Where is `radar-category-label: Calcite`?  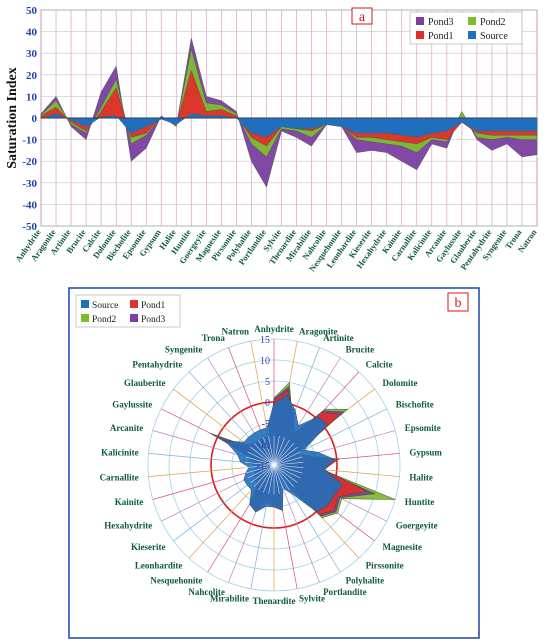 radar-category-label: Calcite is located at coordinates (379, 365).